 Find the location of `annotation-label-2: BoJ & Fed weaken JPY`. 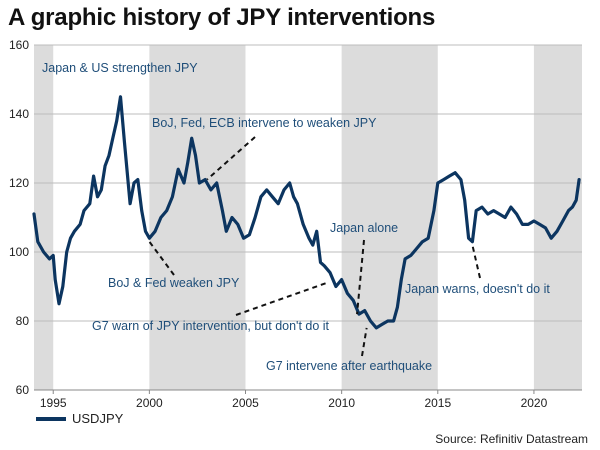

annotation-label-2: BoJ & Fed weaken JPY is located at coordinates (174, 283).